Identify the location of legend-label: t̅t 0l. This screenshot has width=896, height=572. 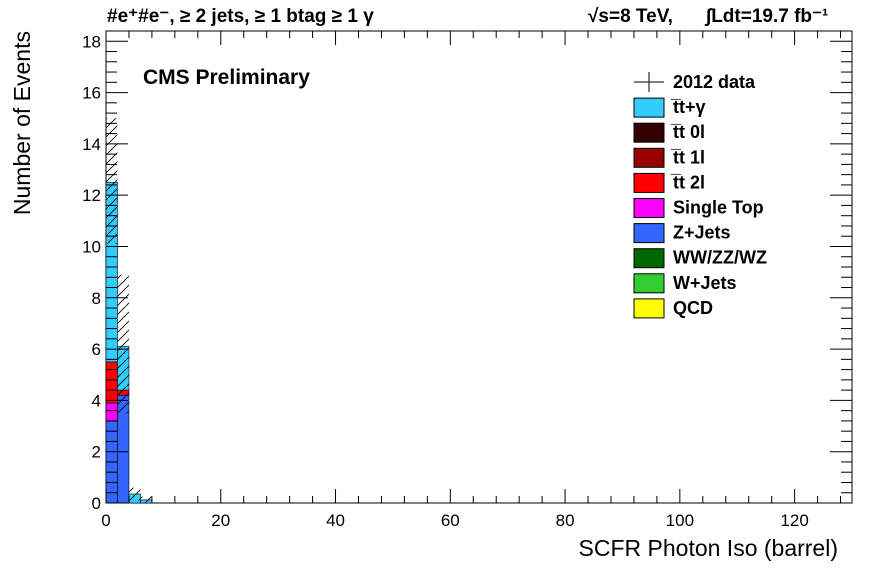
(687, 132).